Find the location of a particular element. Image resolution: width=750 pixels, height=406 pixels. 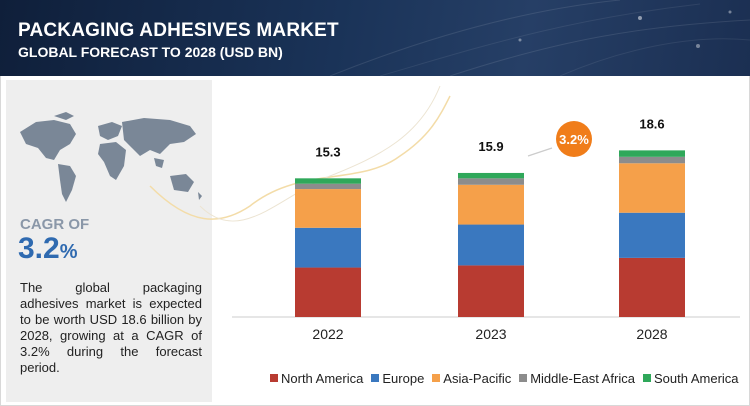

legend-label: South America is located at coordinates (696, 378).